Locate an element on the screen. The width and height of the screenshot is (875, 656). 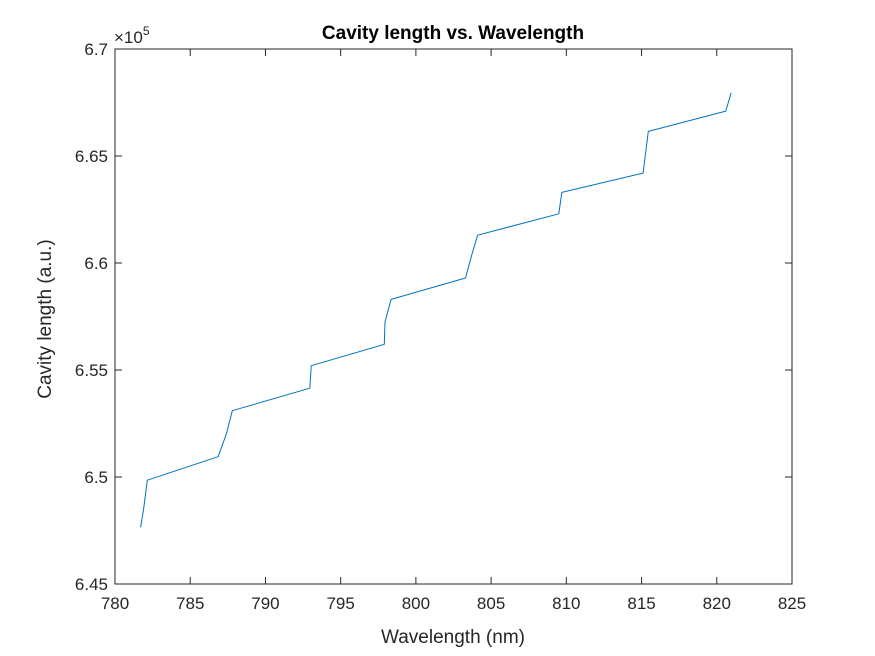
y-tick-label: 6.7 is located at coordinates (96, 49).